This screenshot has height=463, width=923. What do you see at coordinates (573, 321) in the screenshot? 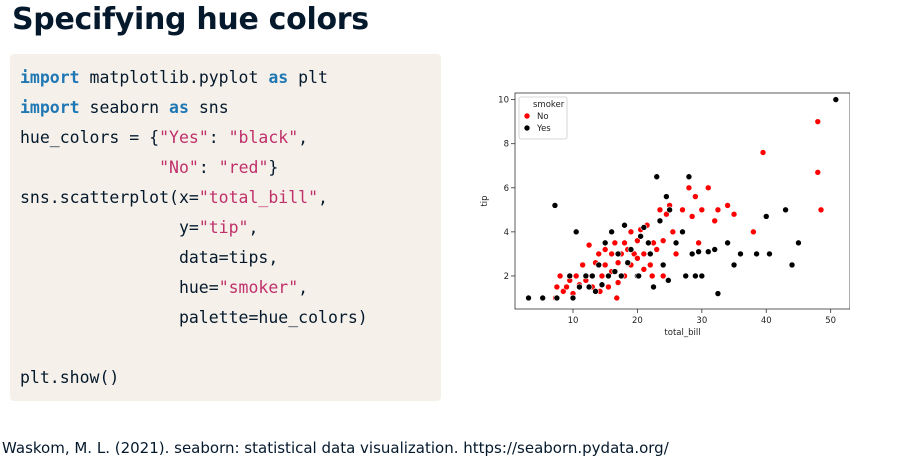
I see `x-tick-label: 10` at bounding box center [573, 321].